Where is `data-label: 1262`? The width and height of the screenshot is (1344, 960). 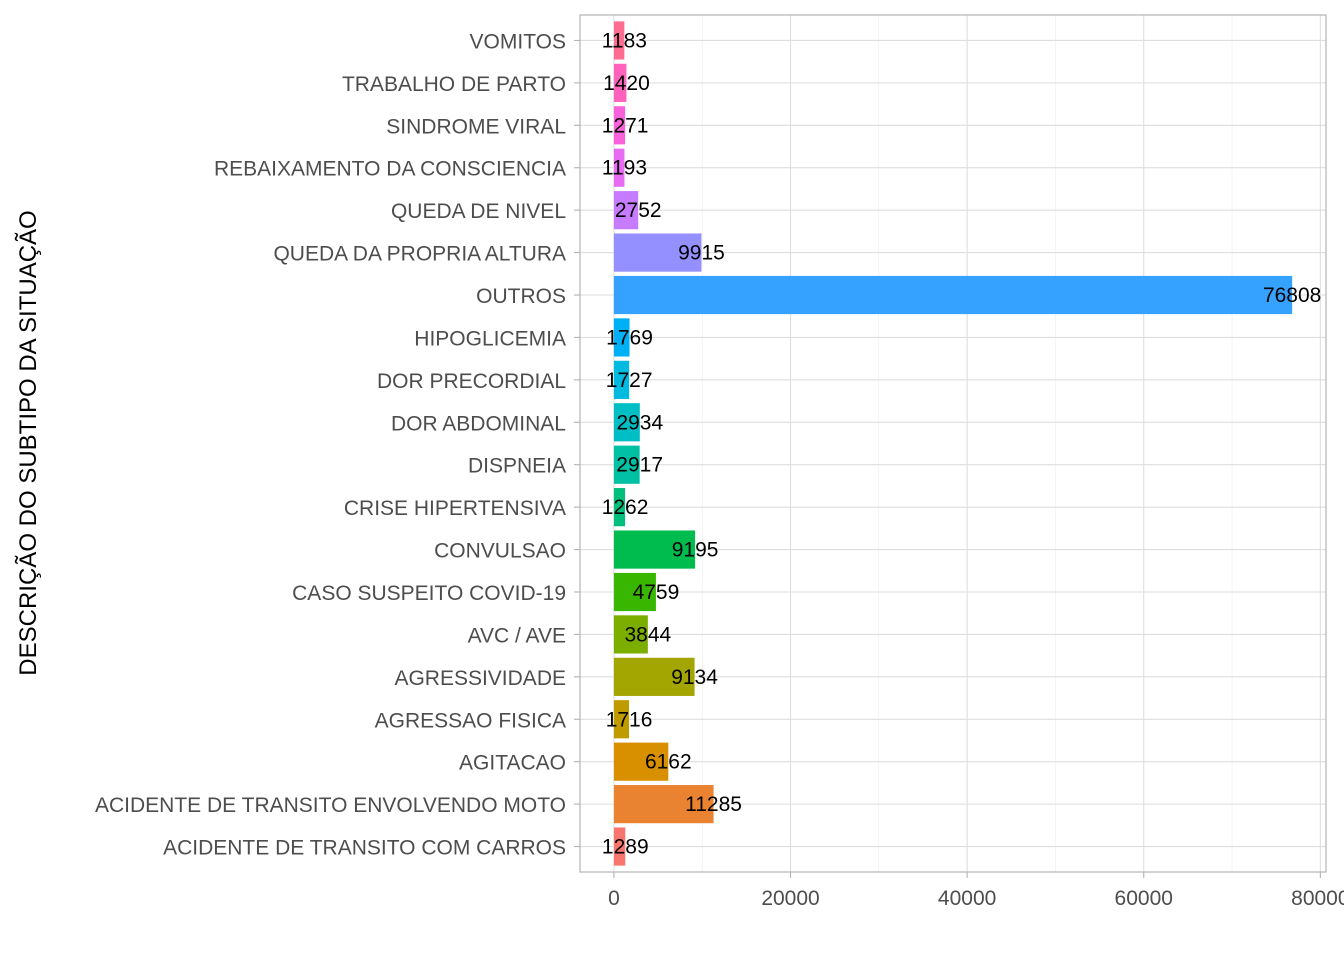 data-label: 1262 is located at coordinates (625, 507).